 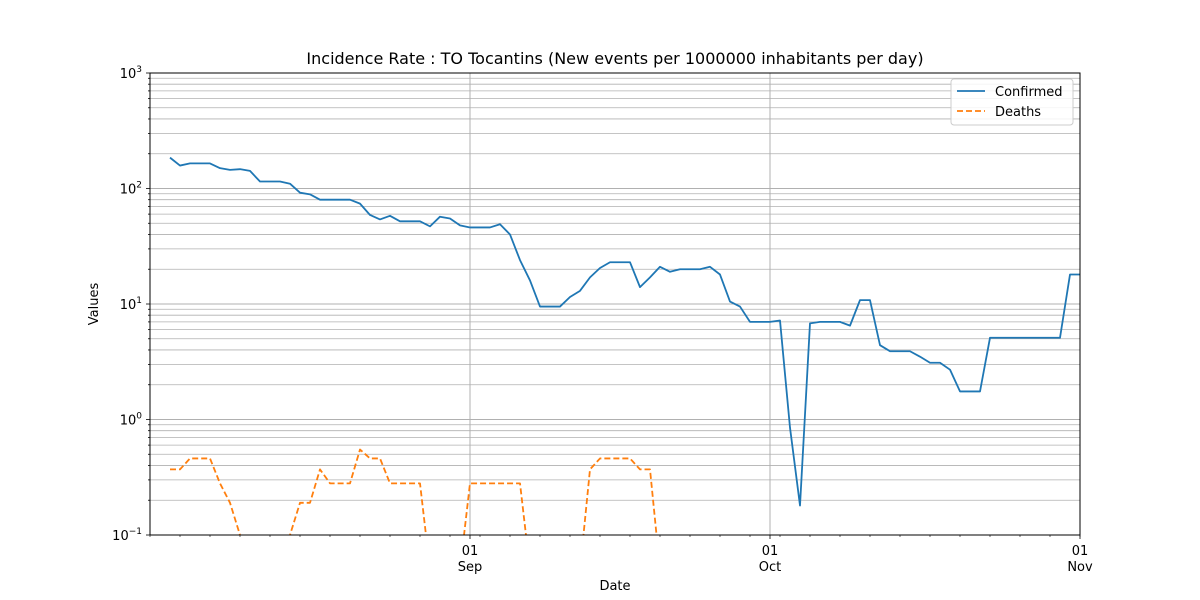 What do you see at coordinates (414, 491) in the screenshot?
I see `series-line-deaths` at bounding box center [414, 491].